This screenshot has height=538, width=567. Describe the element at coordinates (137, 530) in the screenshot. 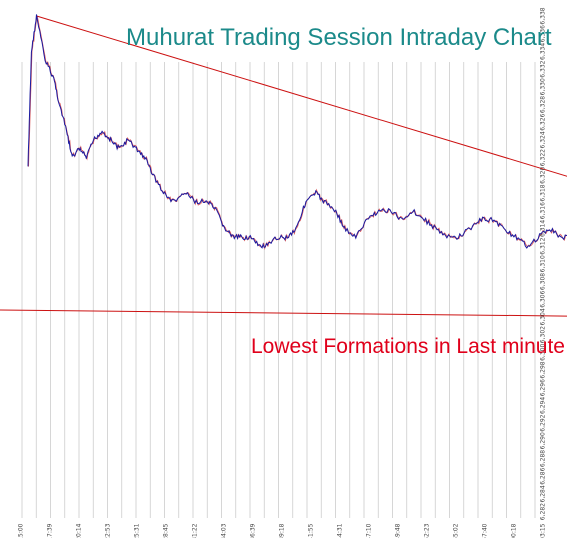

I see `x-tick-label: 18:25:31` at that location.